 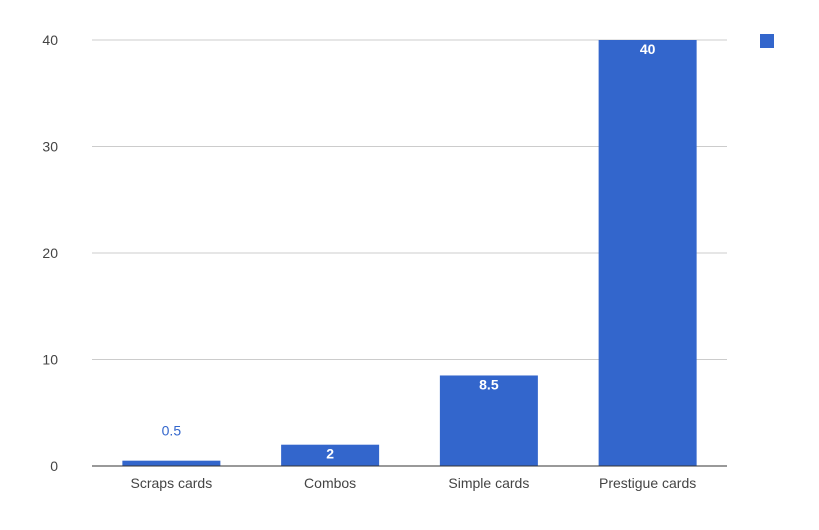 What do you see at coordinates (54, 466) in the screenshot?
I see `y-tick-label: 0` at bounding box center [54, 466].